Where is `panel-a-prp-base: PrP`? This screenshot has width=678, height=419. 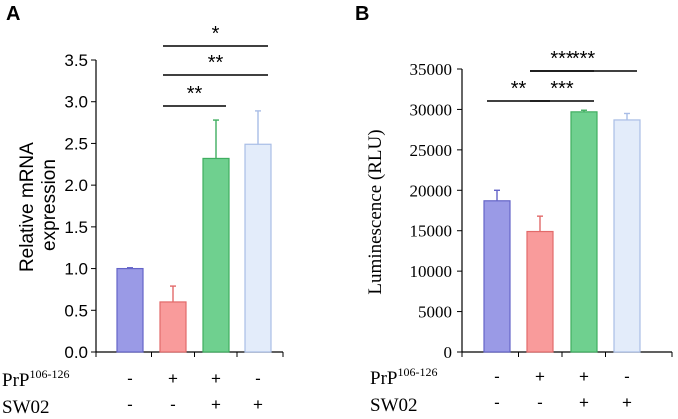
panel-a-prp-base: PrP is located at coordinates (15, 380).